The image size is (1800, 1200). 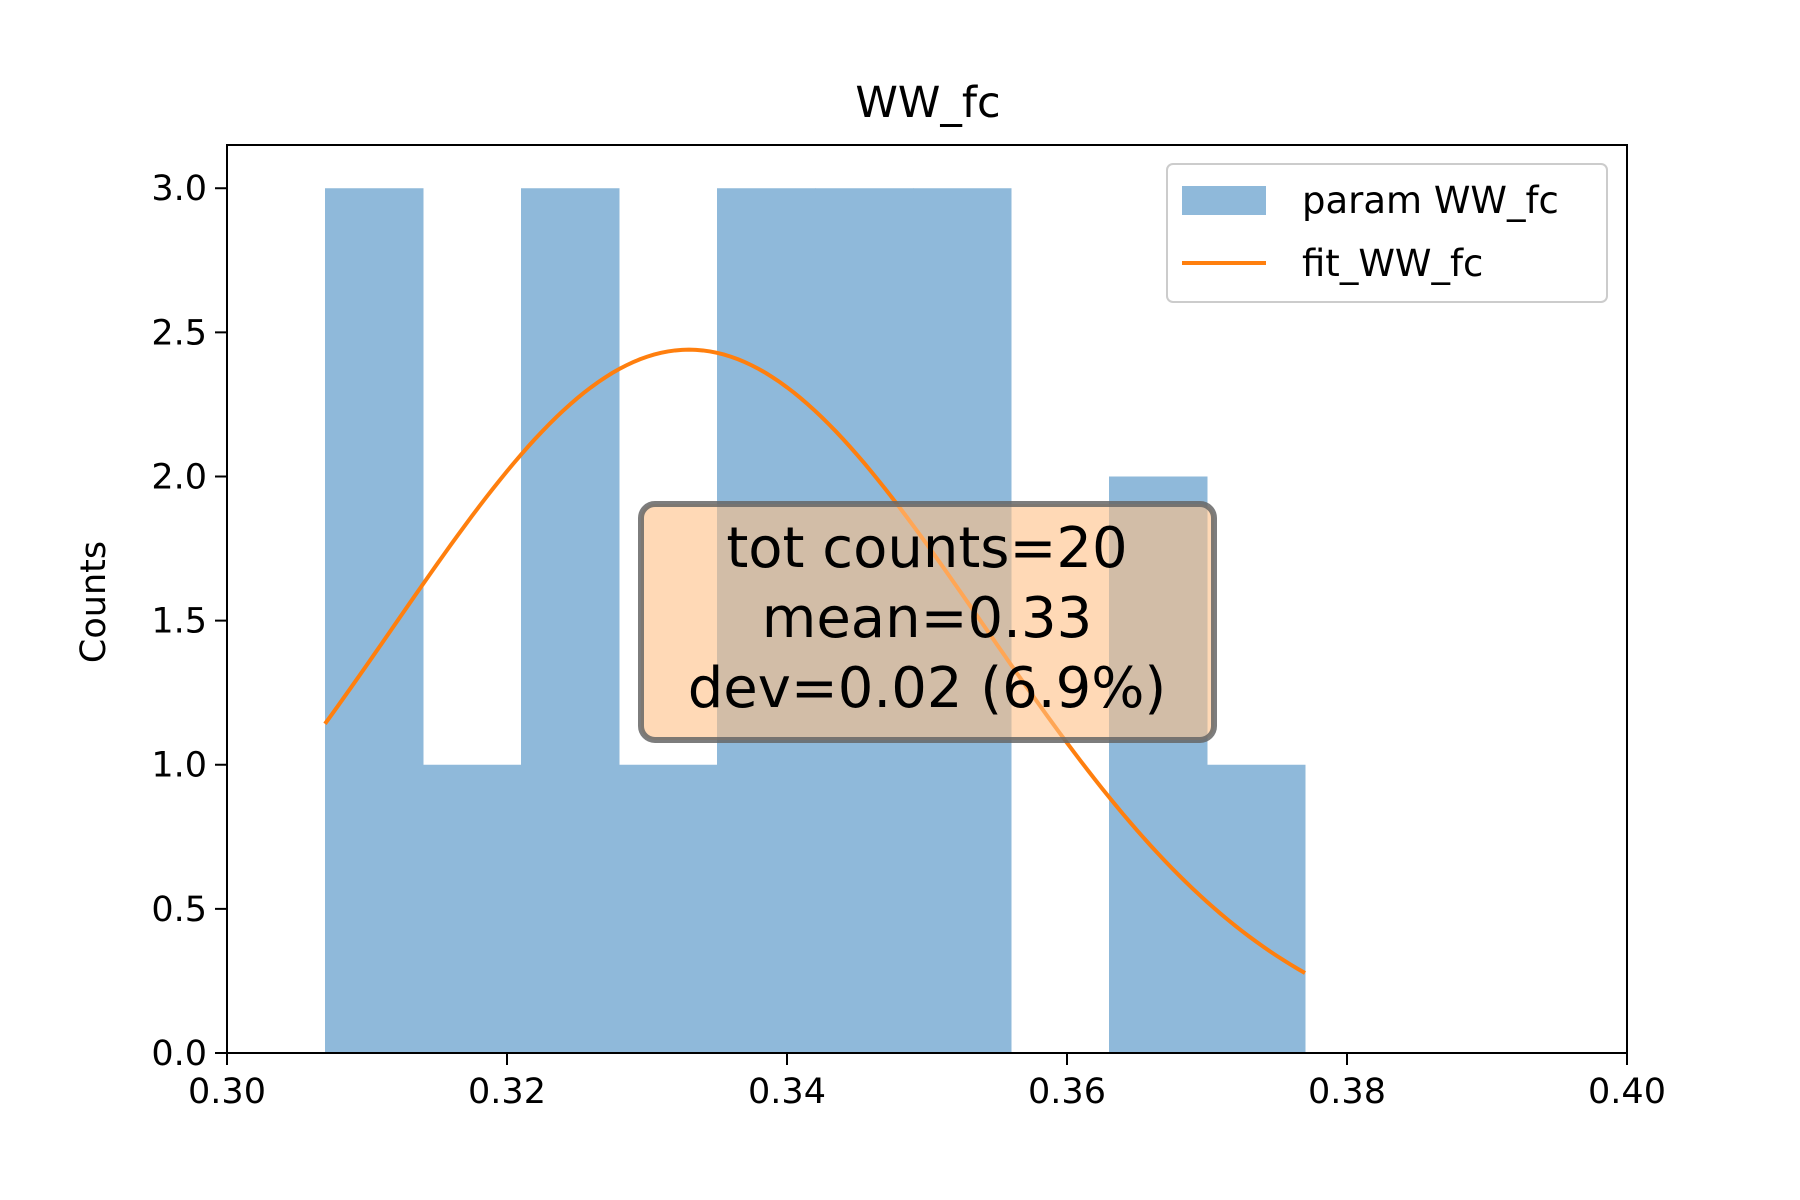 What do you see at coordinates (1347, 1092) in the screenshot?
I see `x-tick-label: 0.38` at bounding box center [1347, 1092].